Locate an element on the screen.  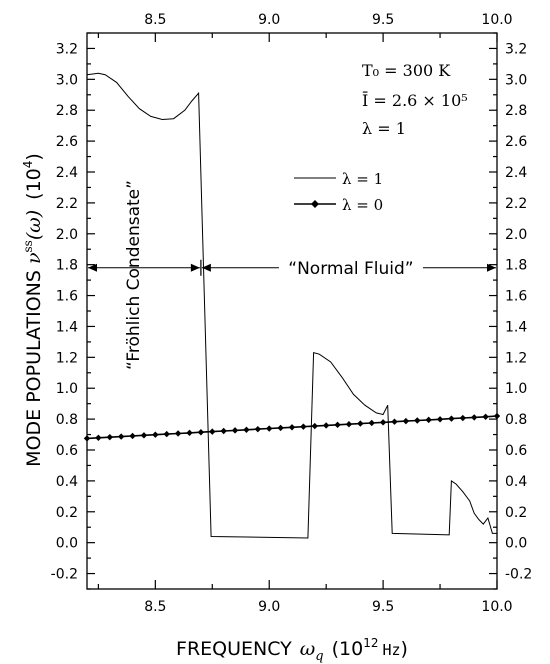
y-tick-label-left: 1.6 is located at coordinates (67, 297).